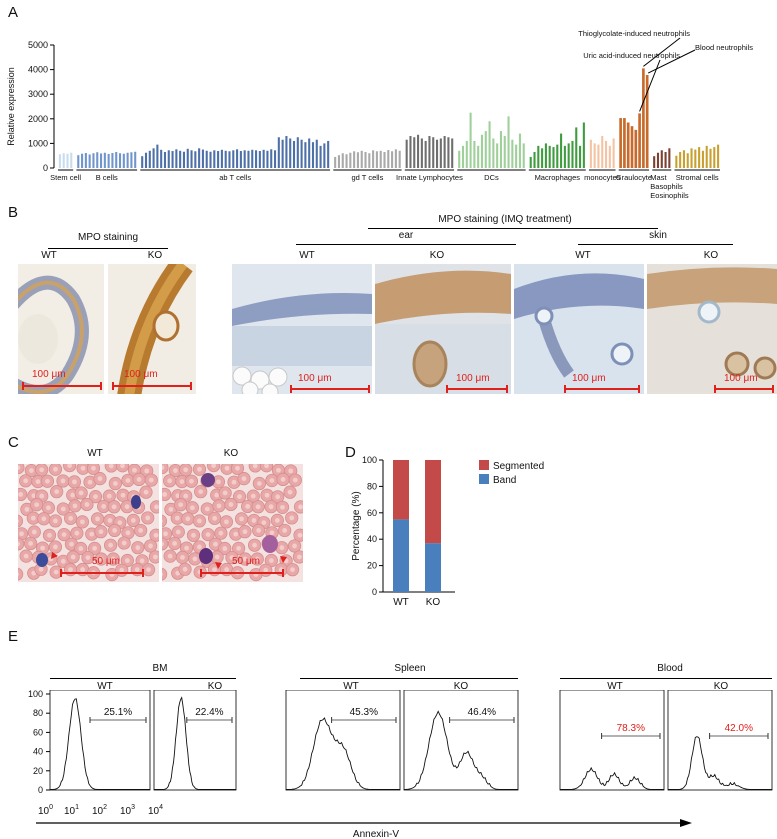 The image size is (777, 839). Describe the element at coordinates (658, 235) in the screenshot. I see `skin-label: skin` at that location.